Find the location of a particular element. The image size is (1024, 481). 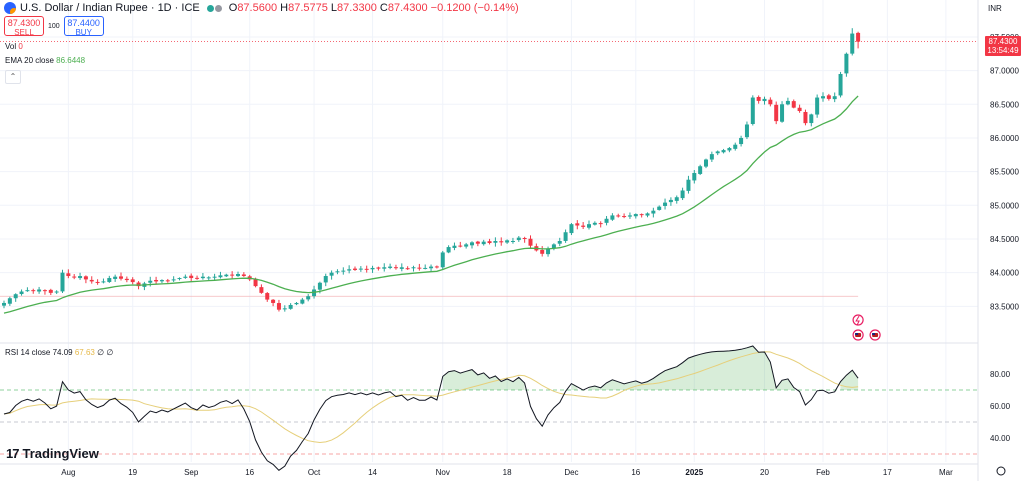

spread-value: 100 is located at coordinates (54, 26).